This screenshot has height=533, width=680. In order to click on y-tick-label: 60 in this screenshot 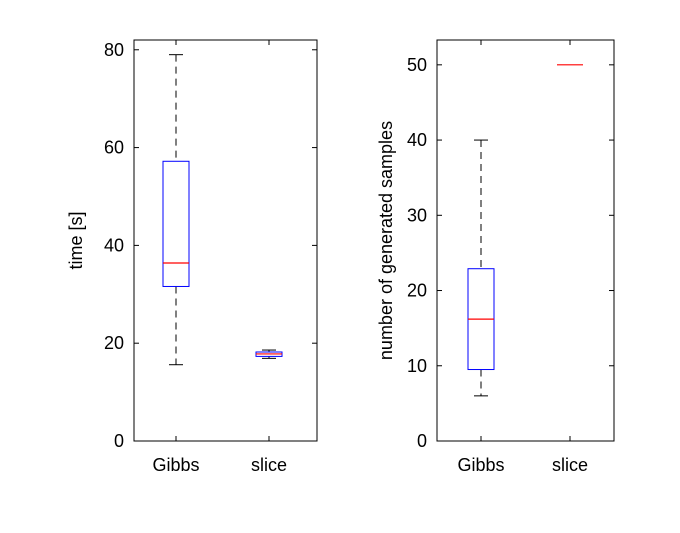, I will do `click(114, 148)`.